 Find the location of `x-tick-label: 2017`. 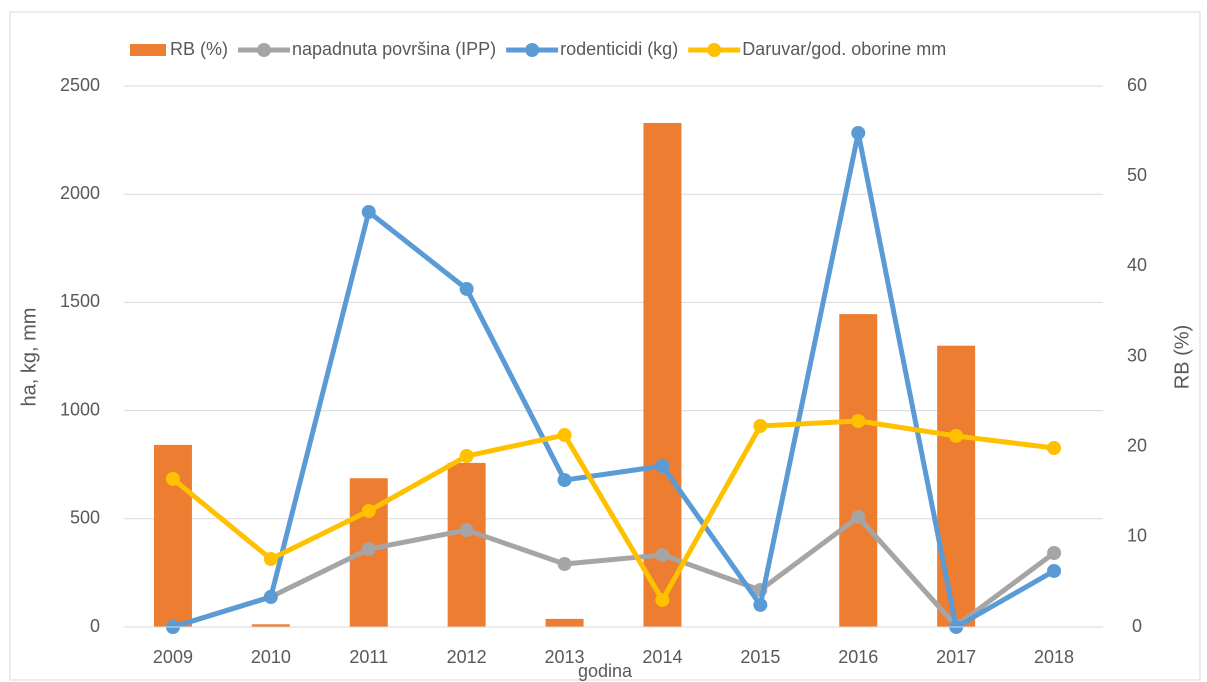

x-tick-label: 2017 is located at coordinates (956, 657).